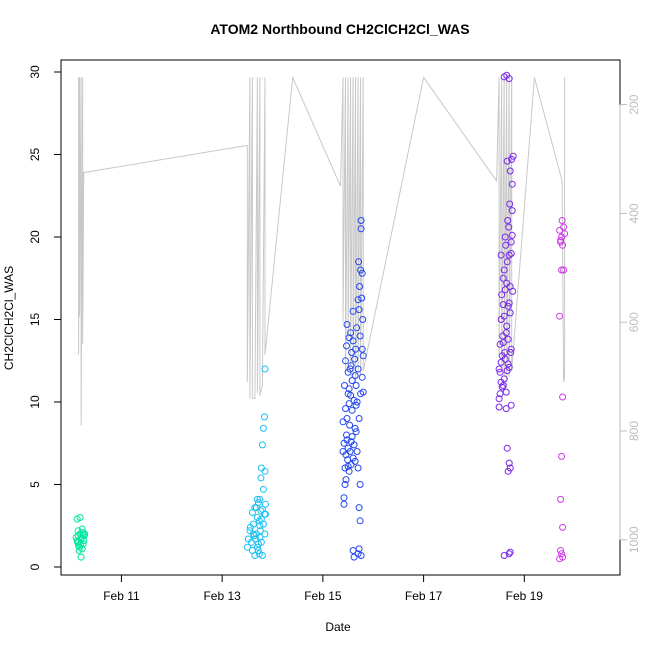  I want to click on x-tick-label: Feb 17, so click(424, 596).